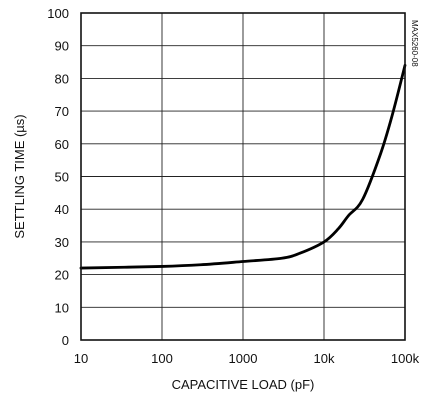 This screenshot has height=400, width=421. What do you see at coordinates (62, 177) in the screenshot?
I see `y-tick-label: 50` at bounding box center [62, 177].